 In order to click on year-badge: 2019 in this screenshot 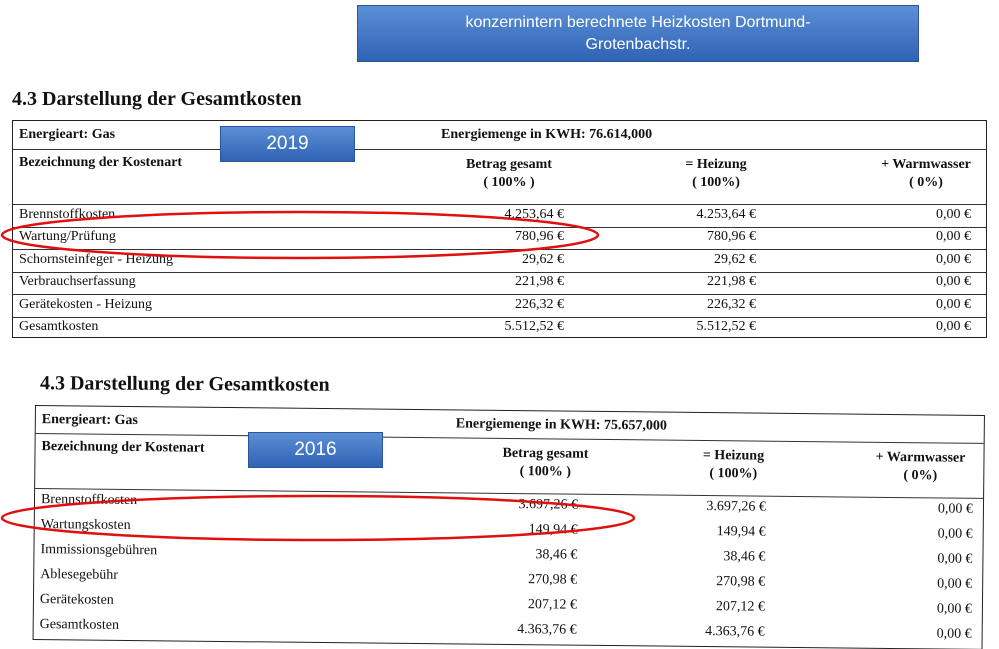, I will do `click(287, 144)`.